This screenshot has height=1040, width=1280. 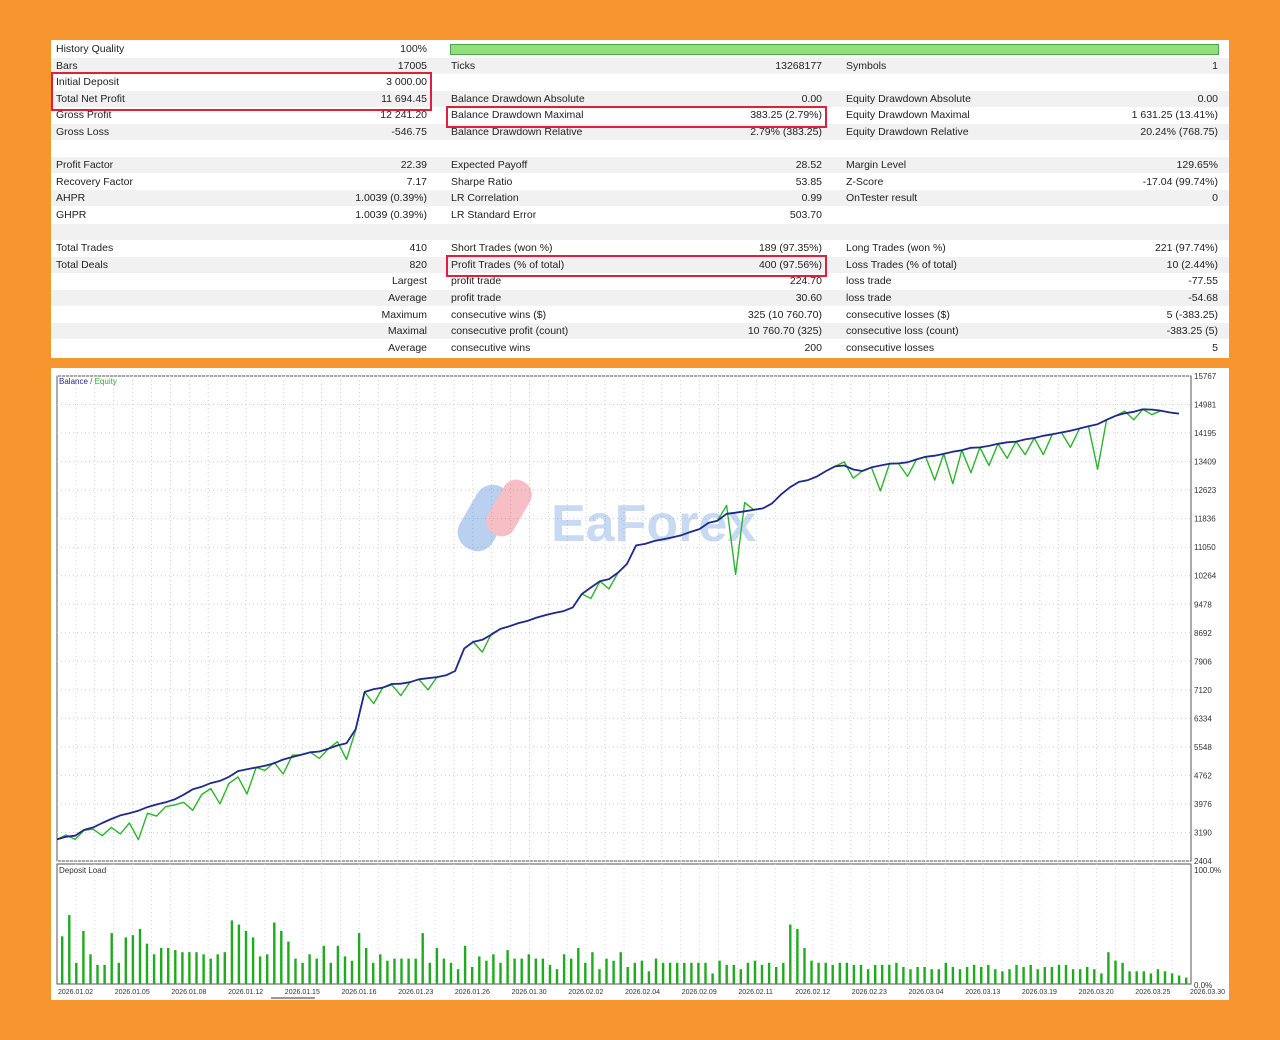 What do you see at coordinates (489, 165) in the screenshot?
I see `report-label: Expected Payoff` at bounding box center [489, 165].